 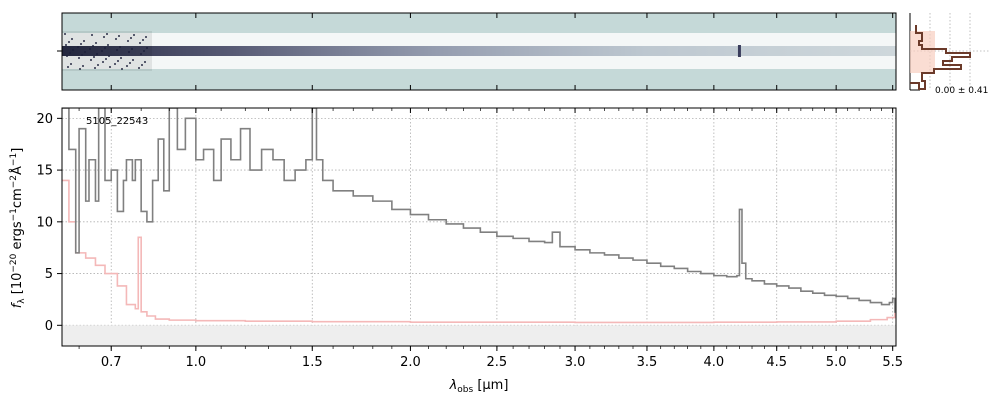 I want to click on x-axis-label: λobs [μm], so click(x=479, y=386).